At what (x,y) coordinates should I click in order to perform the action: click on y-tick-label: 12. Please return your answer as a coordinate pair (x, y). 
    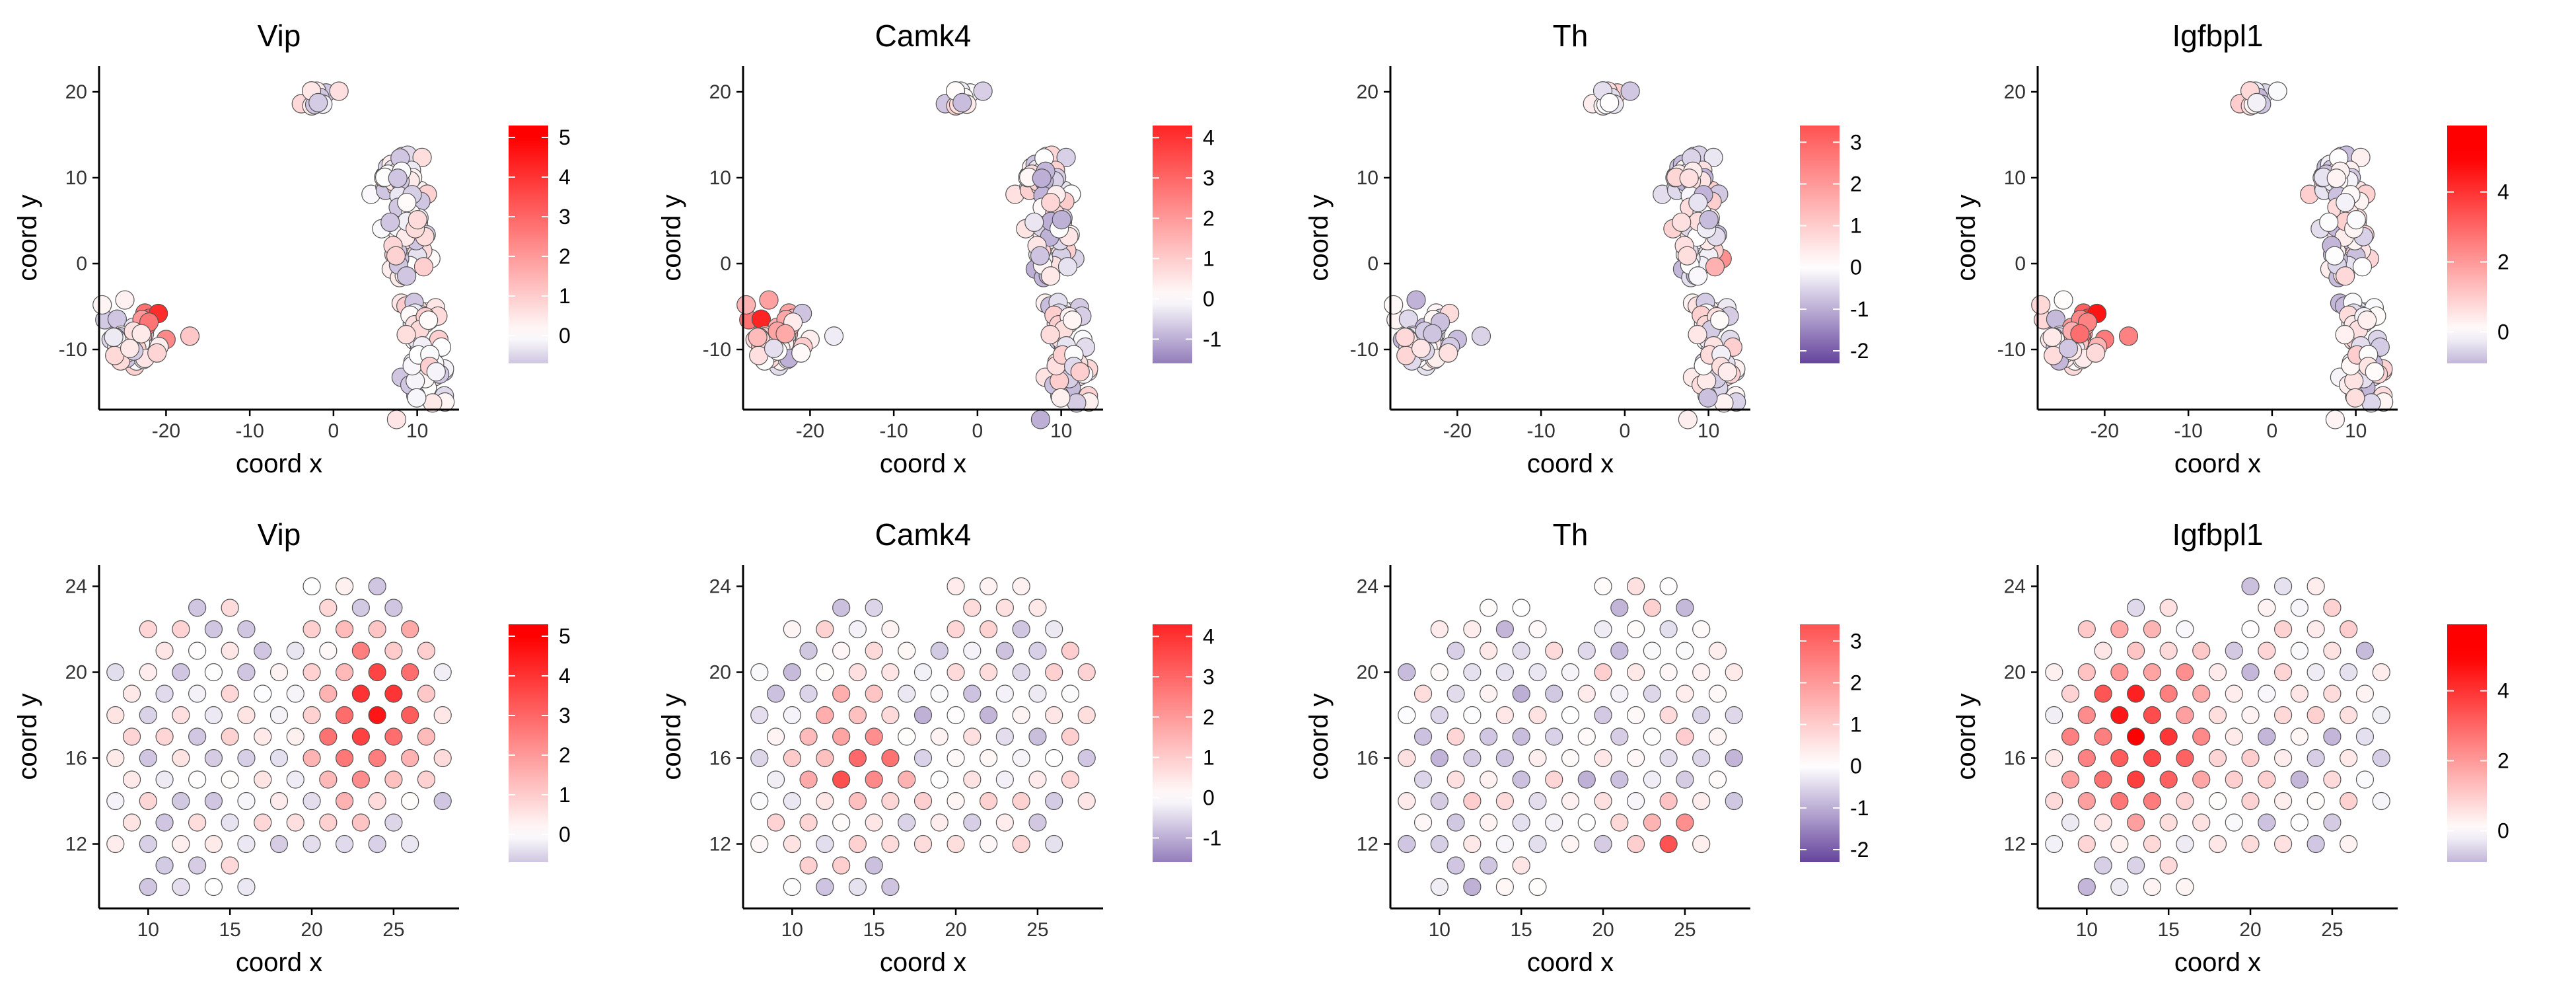
    Looking at the image, I should click on (76, 845).